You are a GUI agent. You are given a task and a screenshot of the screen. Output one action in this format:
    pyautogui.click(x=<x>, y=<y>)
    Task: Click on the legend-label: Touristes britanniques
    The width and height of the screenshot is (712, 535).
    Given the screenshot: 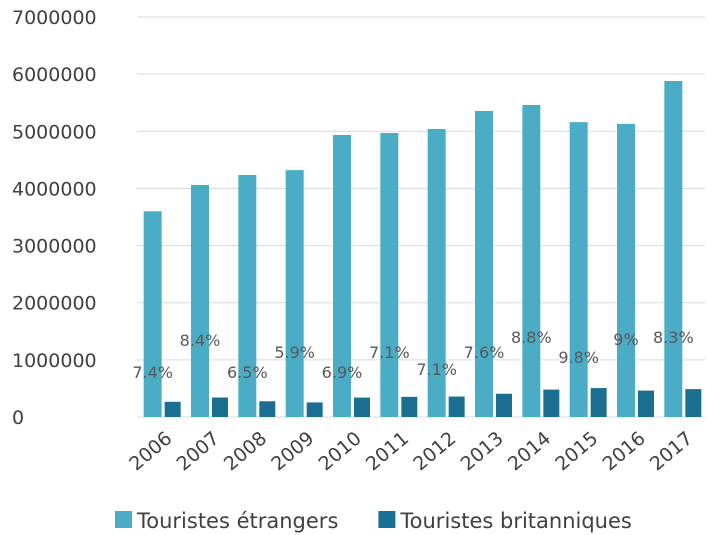 What is the action you would take?
    pyautogui.click(x=515, y=521)
    